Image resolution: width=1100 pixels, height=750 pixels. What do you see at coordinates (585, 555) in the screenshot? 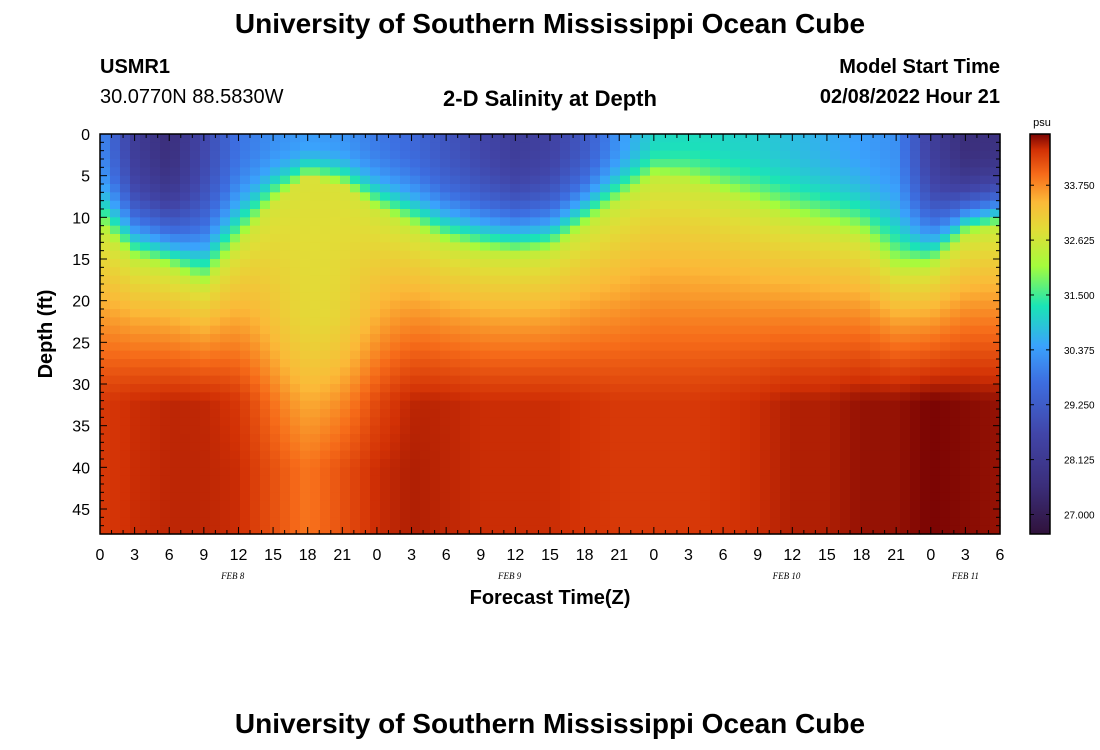
I see `x-tick-label: 18` at bounding box center [585, 555].